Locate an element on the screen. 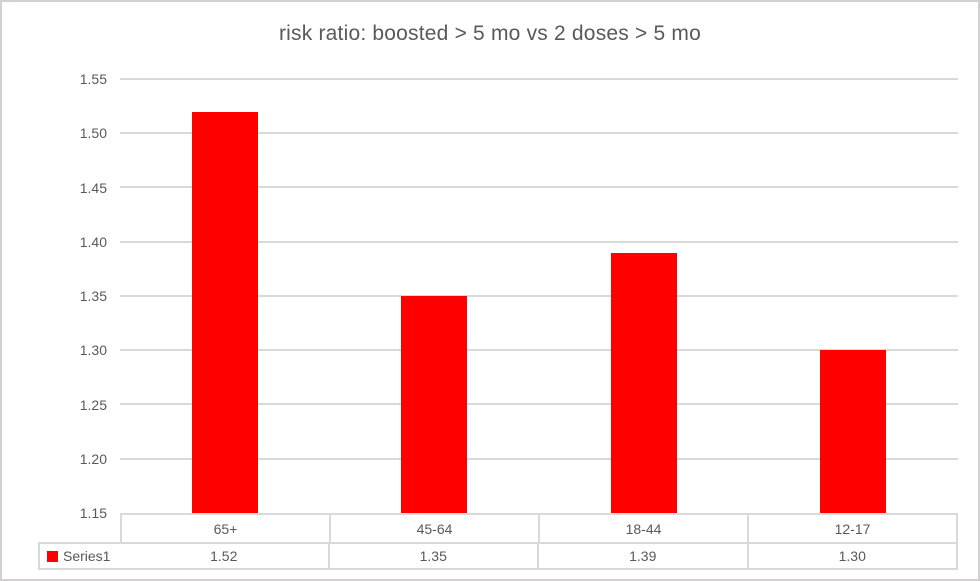 Image resolution: width=980 pixels, height=581 pixels. series1-legend-swatch-icon is located at coordinates (52, 556).